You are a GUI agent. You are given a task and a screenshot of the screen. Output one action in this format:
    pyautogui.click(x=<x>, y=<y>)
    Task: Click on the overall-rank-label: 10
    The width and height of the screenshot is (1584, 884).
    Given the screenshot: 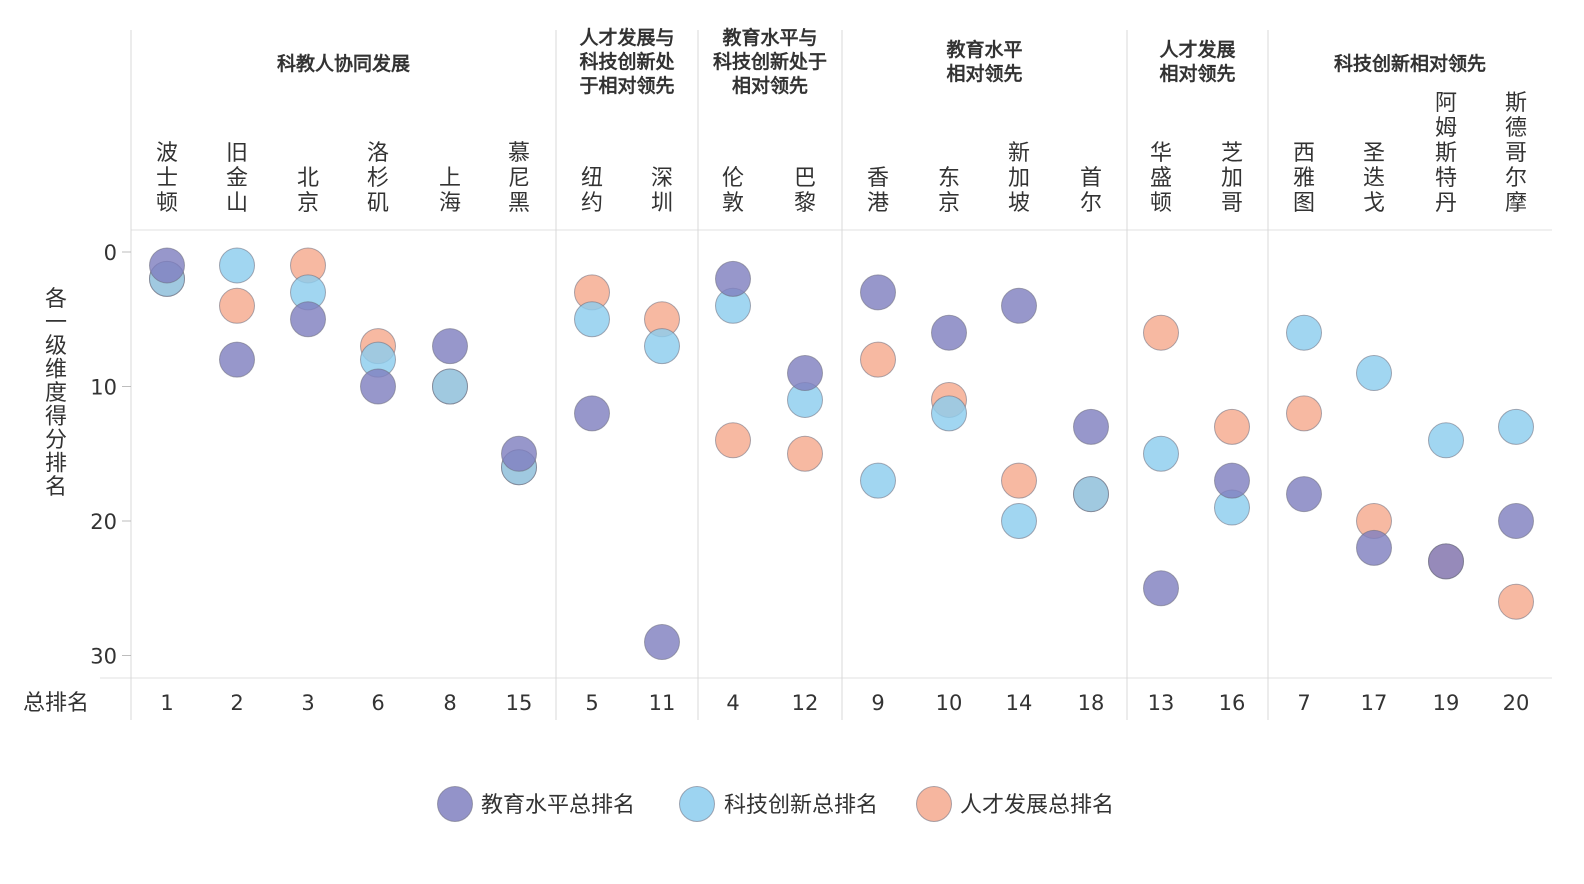 What is the action you would take?
    pyautogui.click(x=949, y=703)
    